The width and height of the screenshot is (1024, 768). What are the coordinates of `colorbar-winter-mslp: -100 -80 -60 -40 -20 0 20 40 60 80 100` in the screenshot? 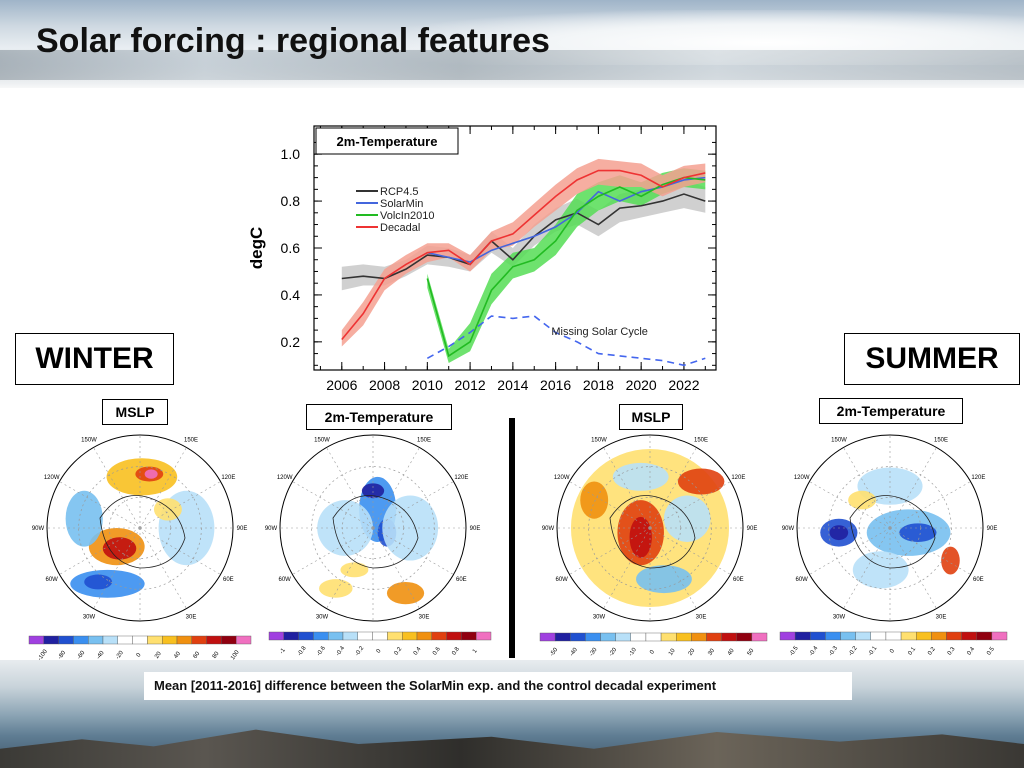 It's located at (140, 648).